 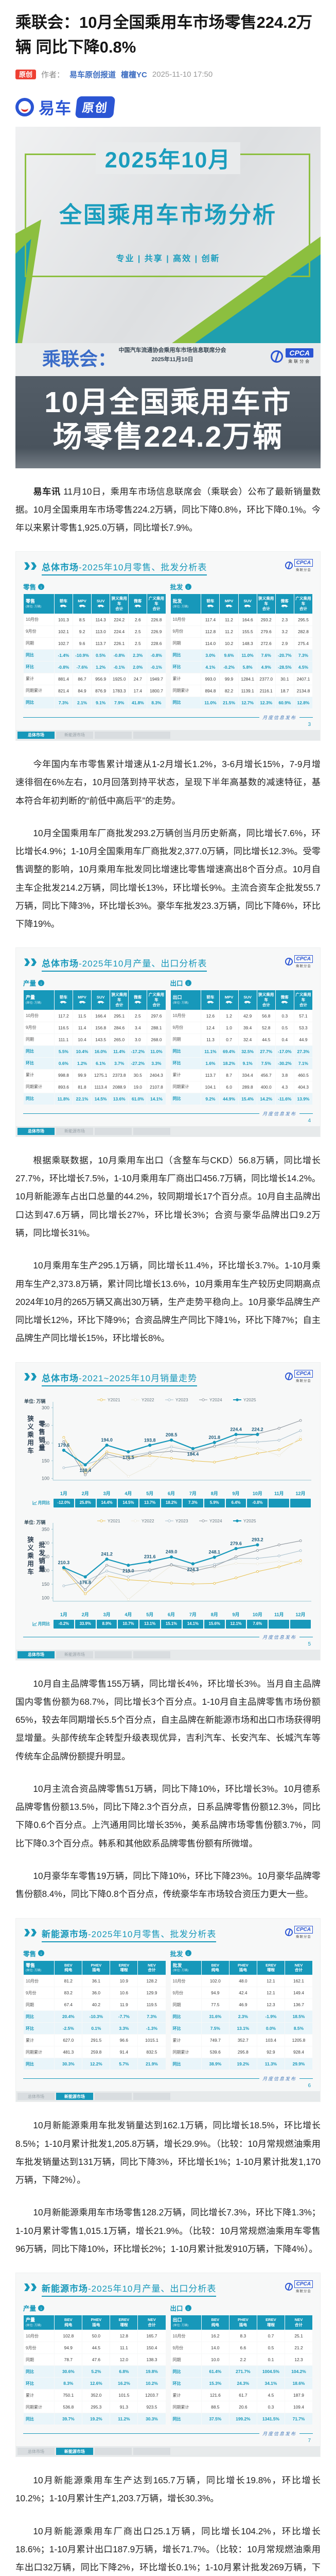 What do you see at coordinates (168, 259) in the screenshot?
I see `hero-tagline: 专业 | 共享 | 高效 | 创新` at bounding box center [168, 259].